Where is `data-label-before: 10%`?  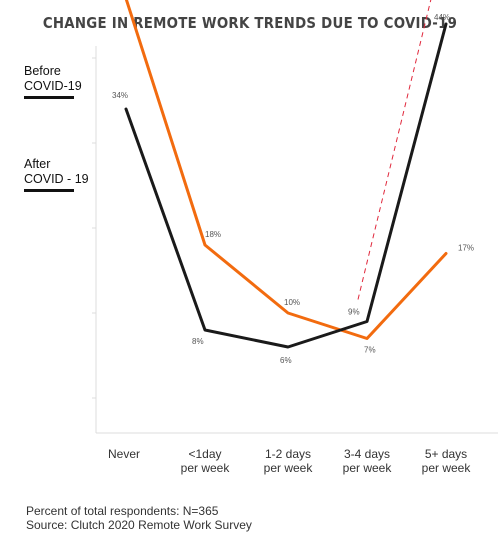 data-label-before: 10% is located at coordinates (292, 302).